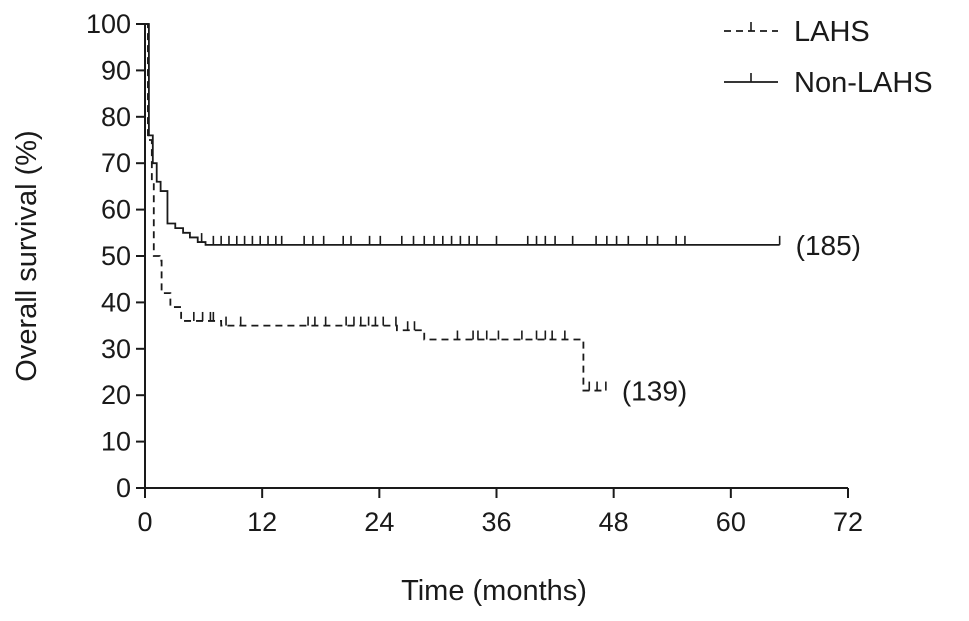 This screenshot has width=969, height=621. What do you see at coordinates (27, 255) in the screenshot?
I see `y-axis-title: Overall survival (%)` at bounding box center [27, 255].